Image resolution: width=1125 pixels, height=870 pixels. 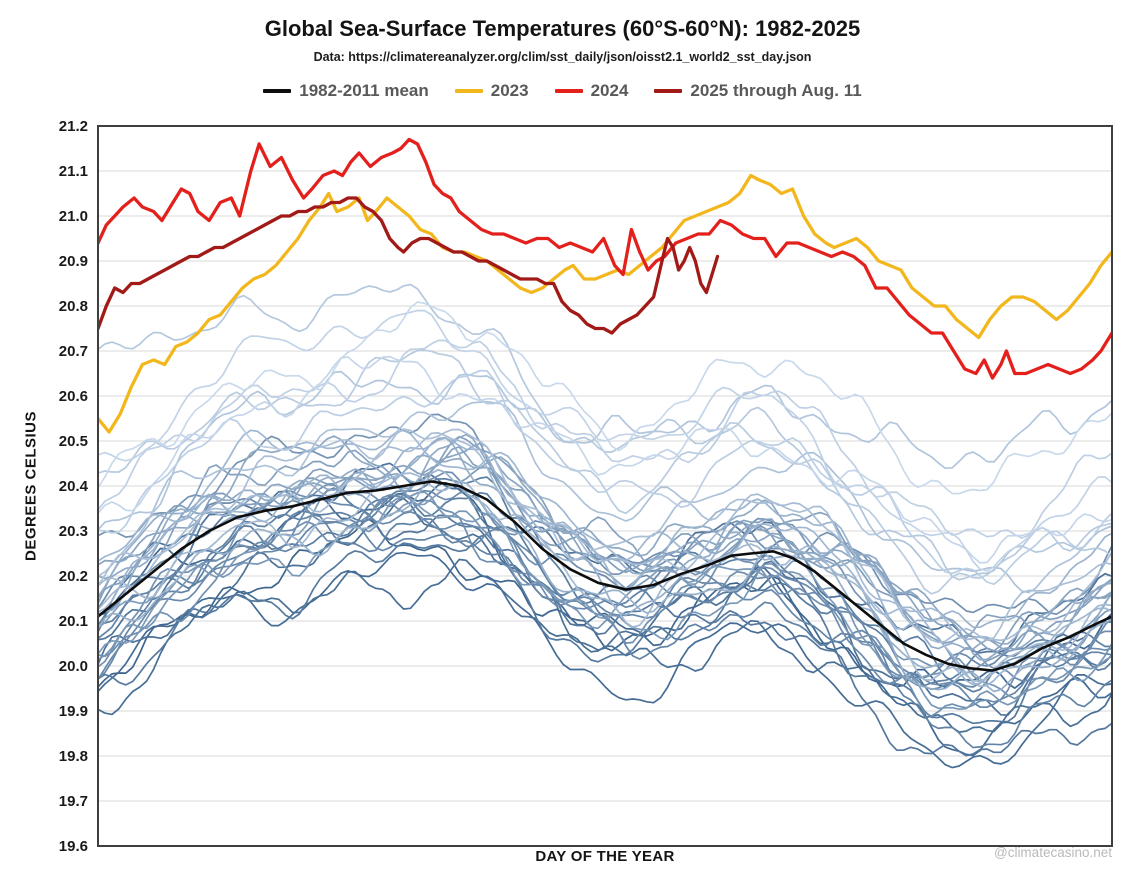 I want to click on legend-label-2024: 2024, so click(x=609, y=90).